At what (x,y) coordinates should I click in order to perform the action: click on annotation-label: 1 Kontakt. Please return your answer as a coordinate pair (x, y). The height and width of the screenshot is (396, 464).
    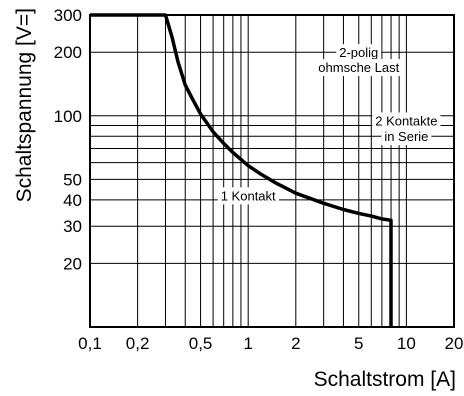
    Looking at the image, I should click on (248, 195).